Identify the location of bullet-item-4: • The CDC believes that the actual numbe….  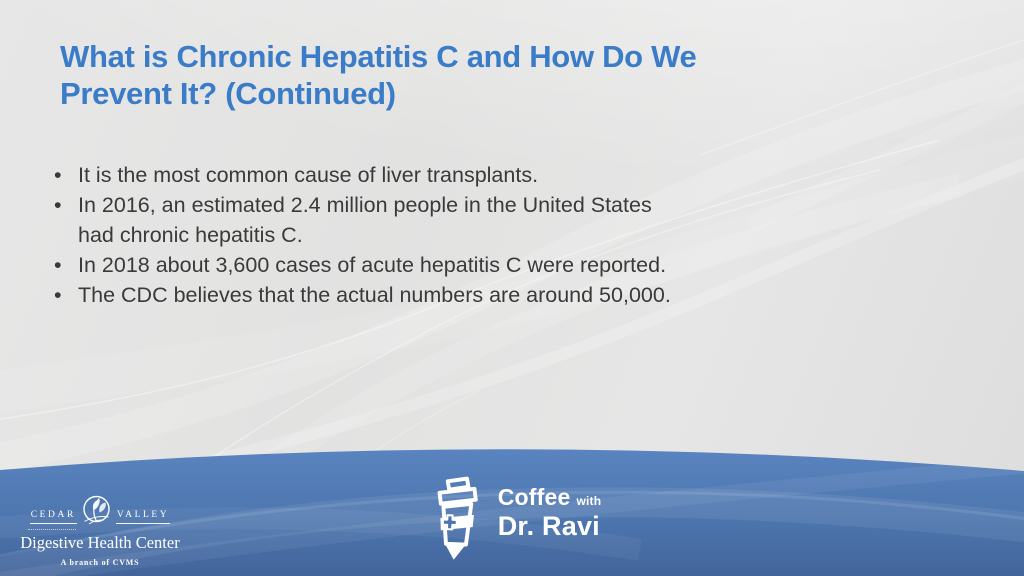
(362, 295).